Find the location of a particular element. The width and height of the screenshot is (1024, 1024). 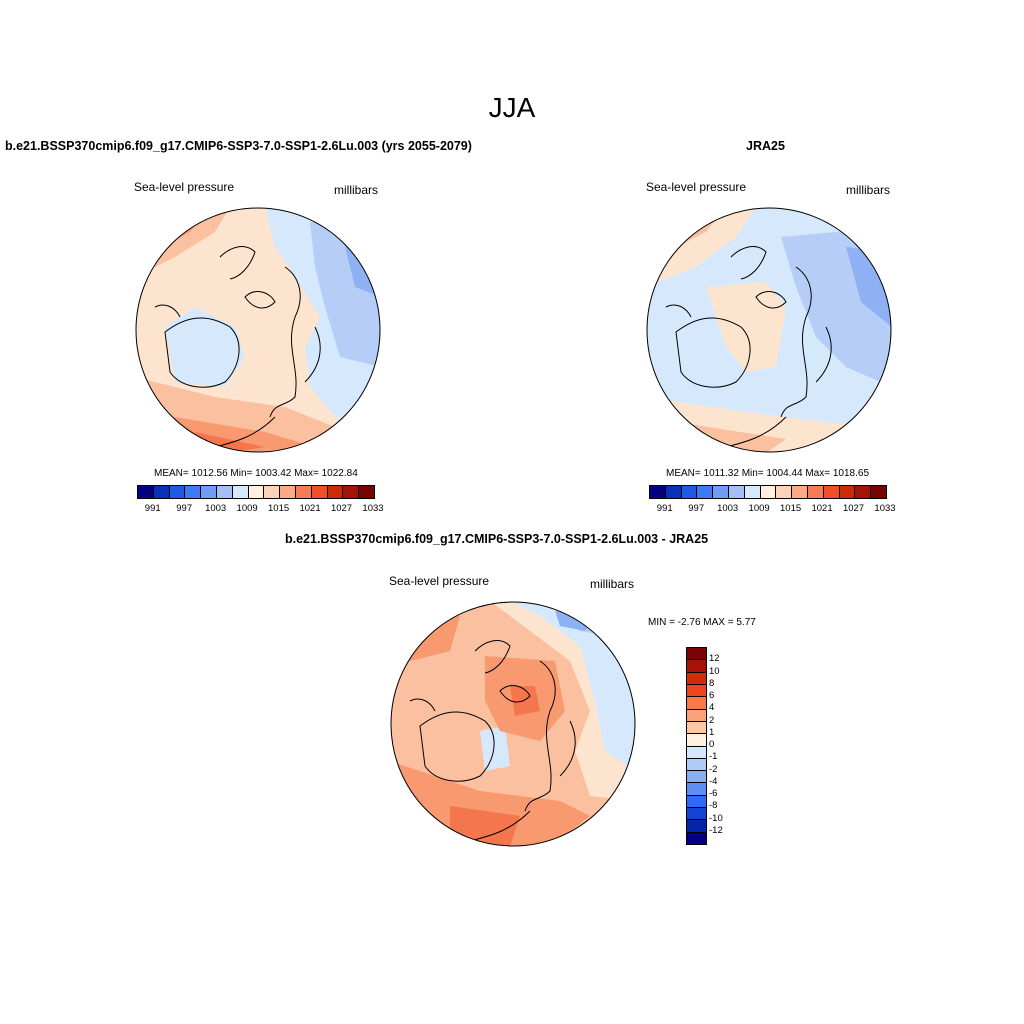

right-stats: MEAN= 1011.32 Min= 1004.44 Max= 1018.65 is located at coordinates (768, 473).